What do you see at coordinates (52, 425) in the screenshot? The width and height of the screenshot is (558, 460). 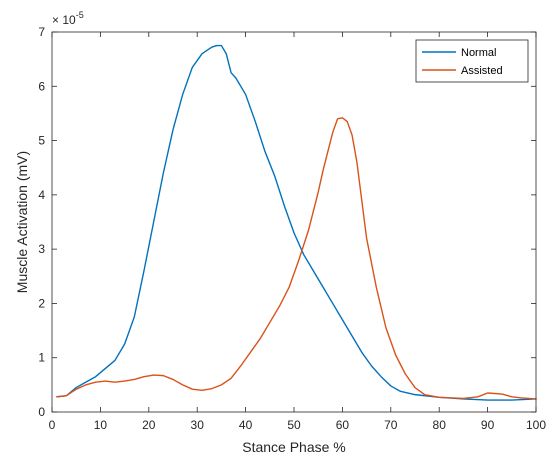 I see `x-tick-label: 0` at bounding box center [52, 425].